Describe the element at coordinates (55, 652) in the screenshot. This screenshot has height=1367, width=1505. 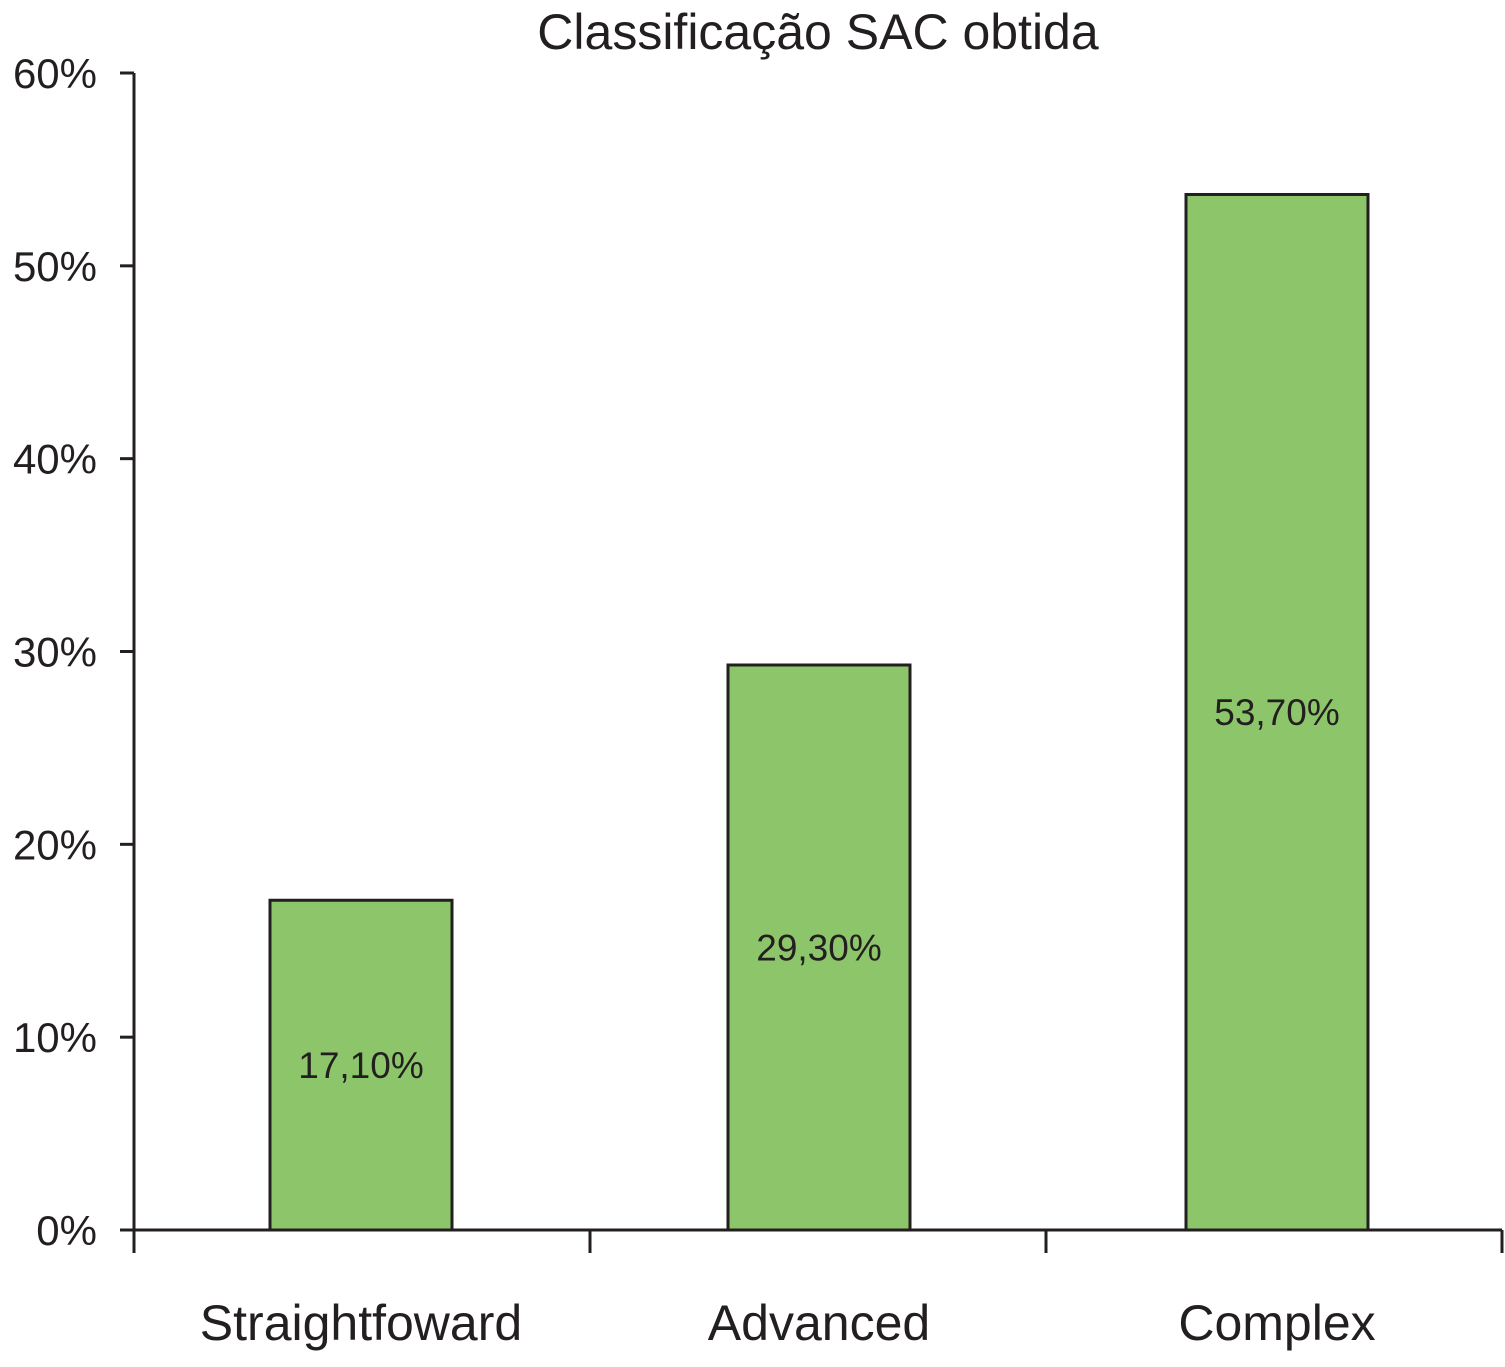
I see `y-tick-label: 30%` at that location.